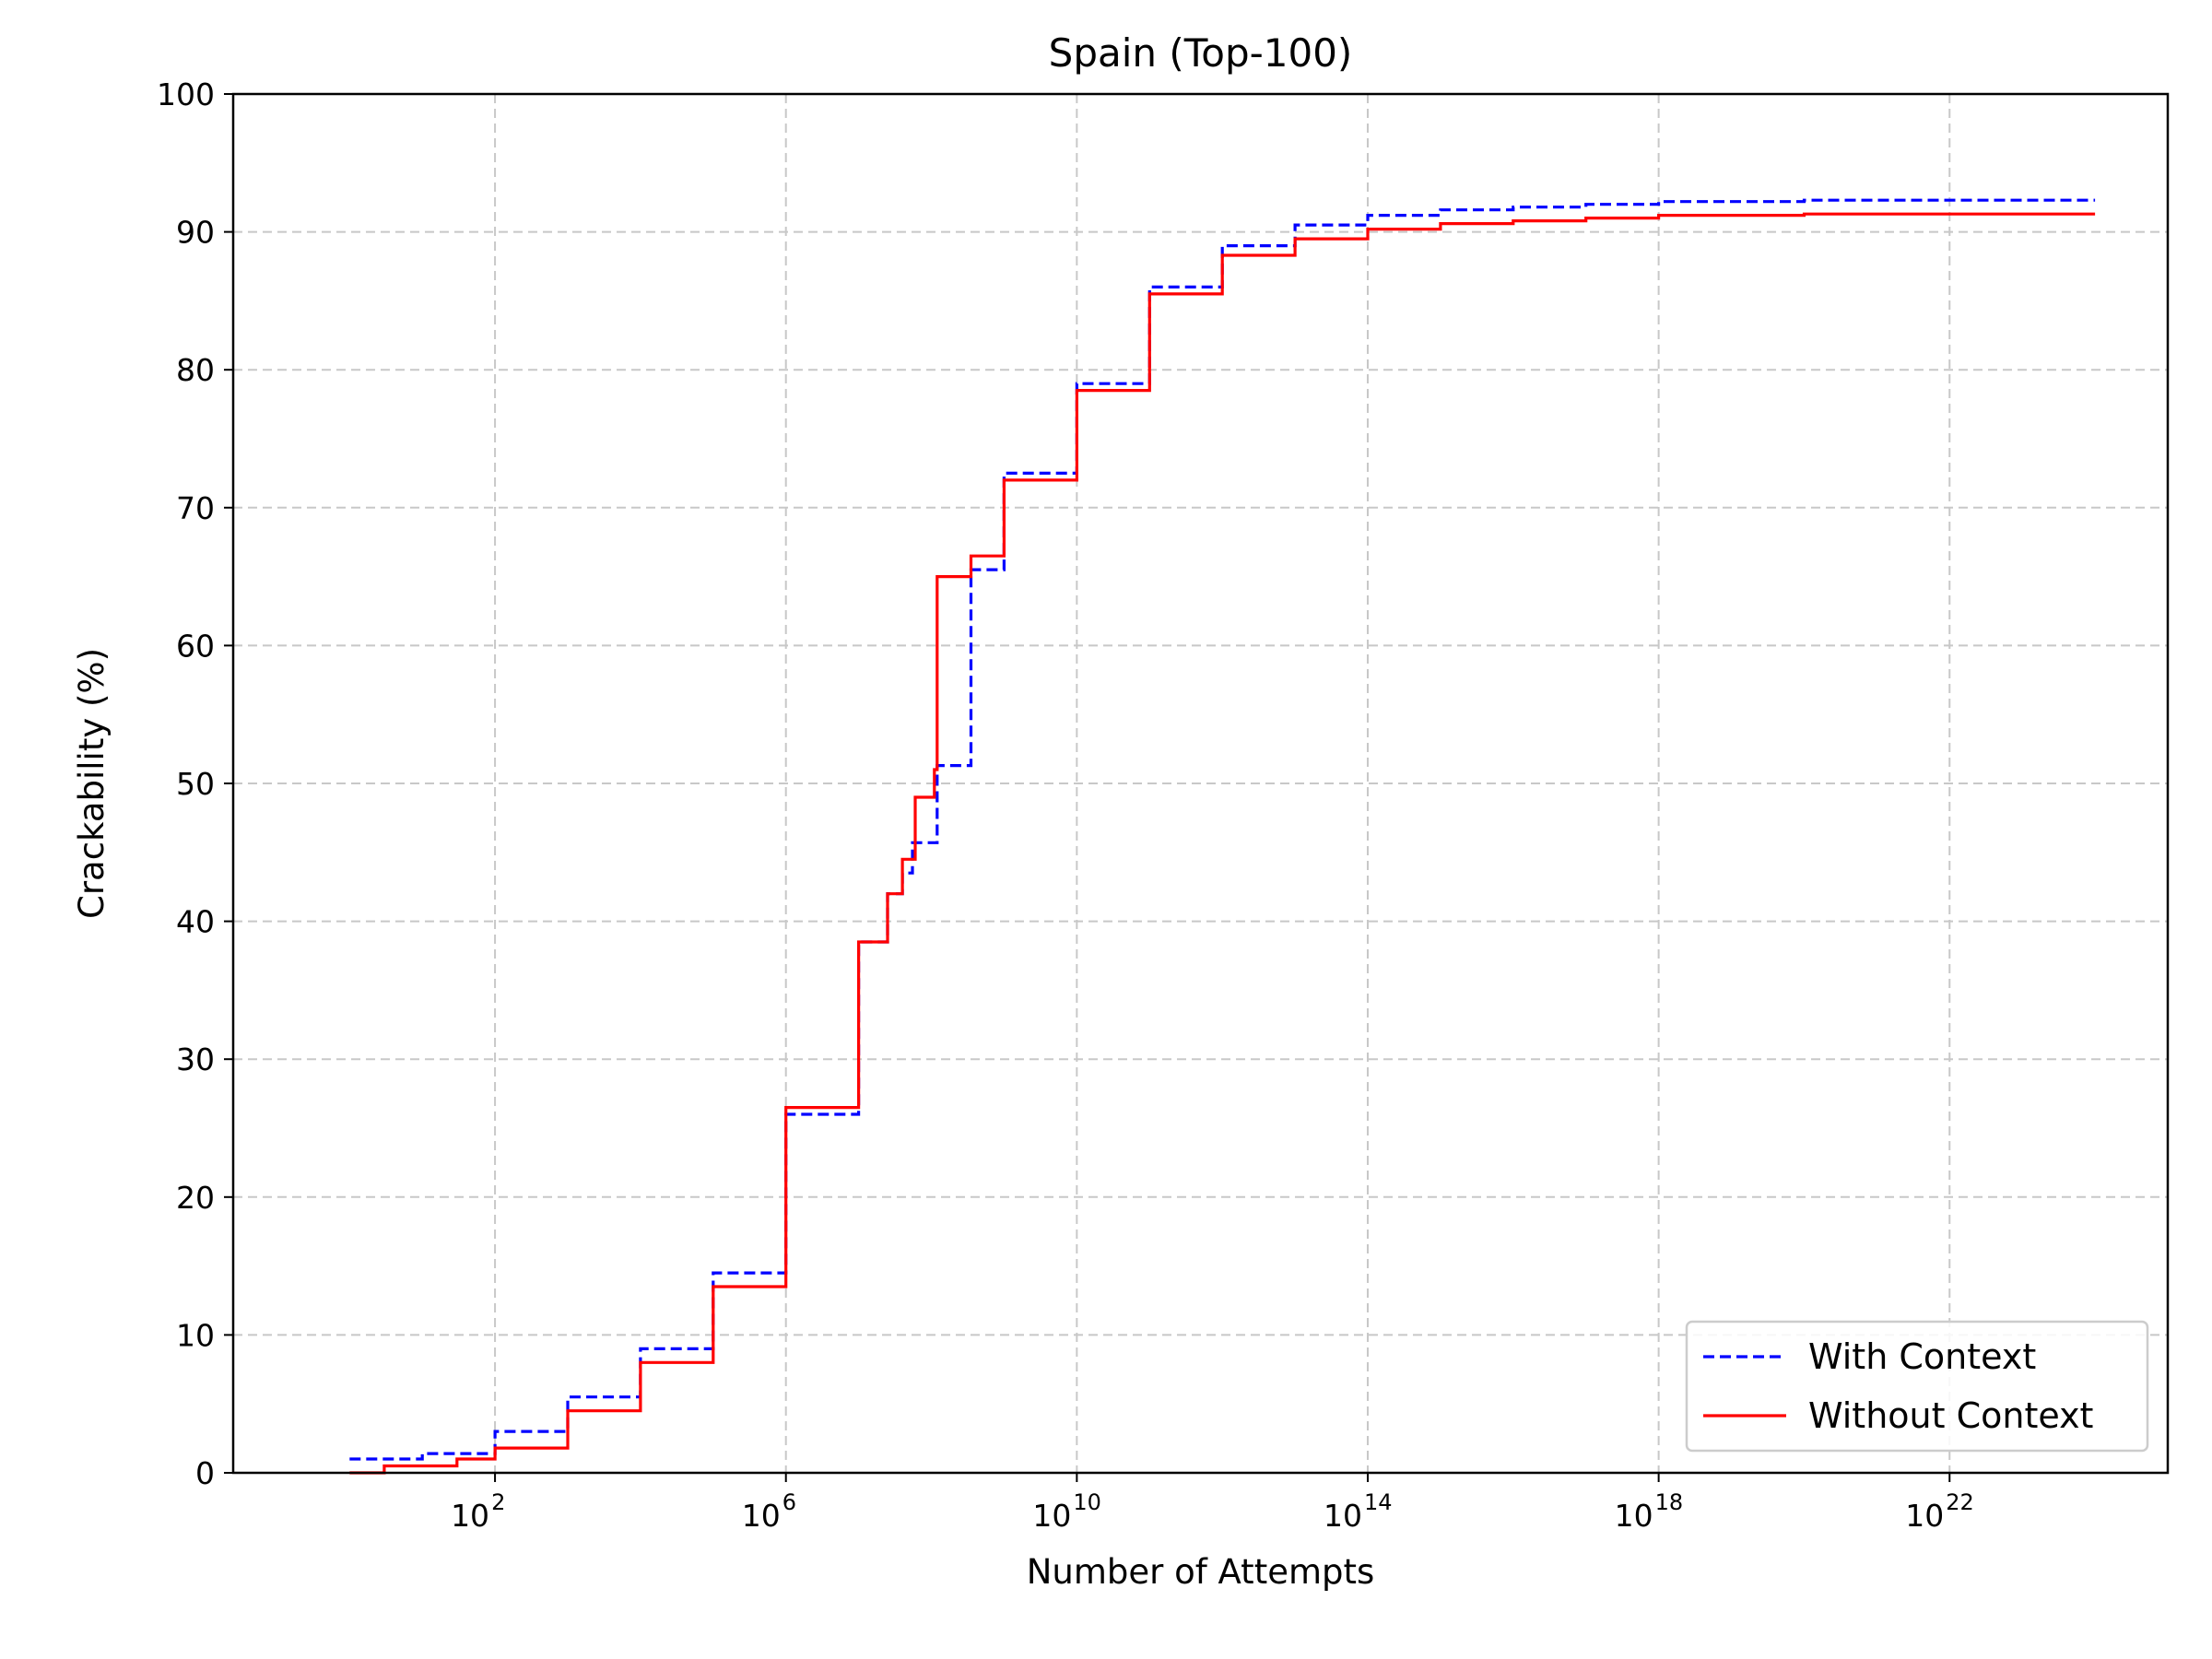  I want to click on x-tick-label: 10 2, so click(478, 1511).